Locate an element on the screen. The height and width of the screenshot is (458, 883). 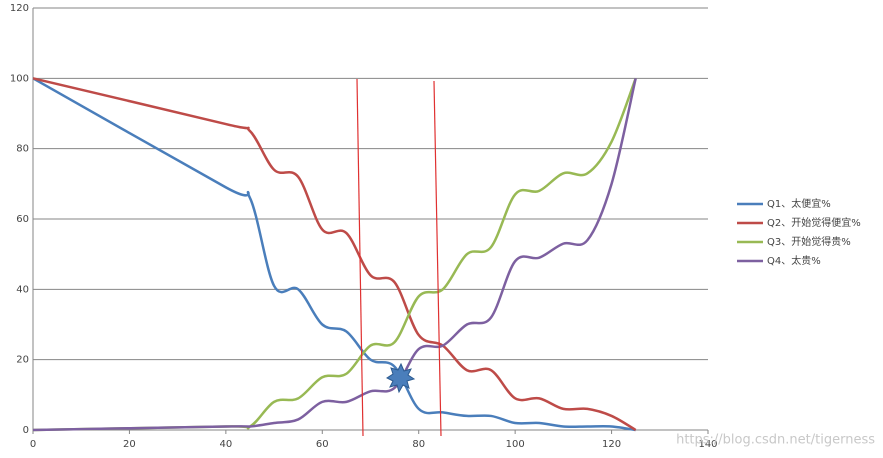
y-tick-label: 20 is located at coordinates (22, 360).